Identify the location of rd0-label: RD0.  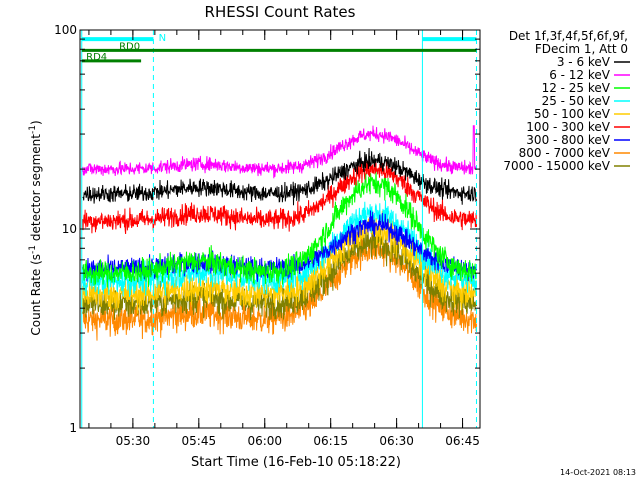
(129, 46).